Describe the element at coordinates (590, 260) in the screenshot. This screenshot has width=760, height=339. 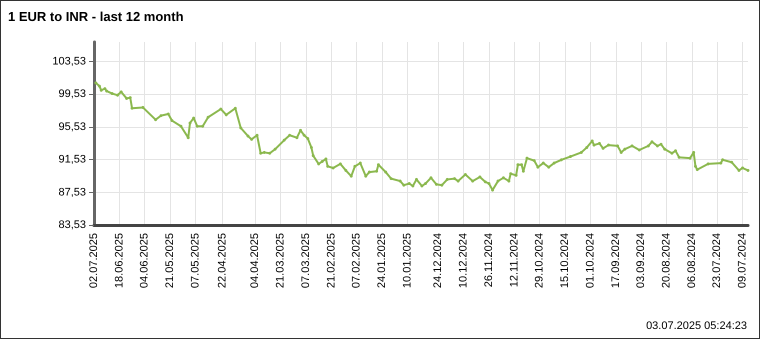
I see `x-tick-label: 01.10.2024` at that location.